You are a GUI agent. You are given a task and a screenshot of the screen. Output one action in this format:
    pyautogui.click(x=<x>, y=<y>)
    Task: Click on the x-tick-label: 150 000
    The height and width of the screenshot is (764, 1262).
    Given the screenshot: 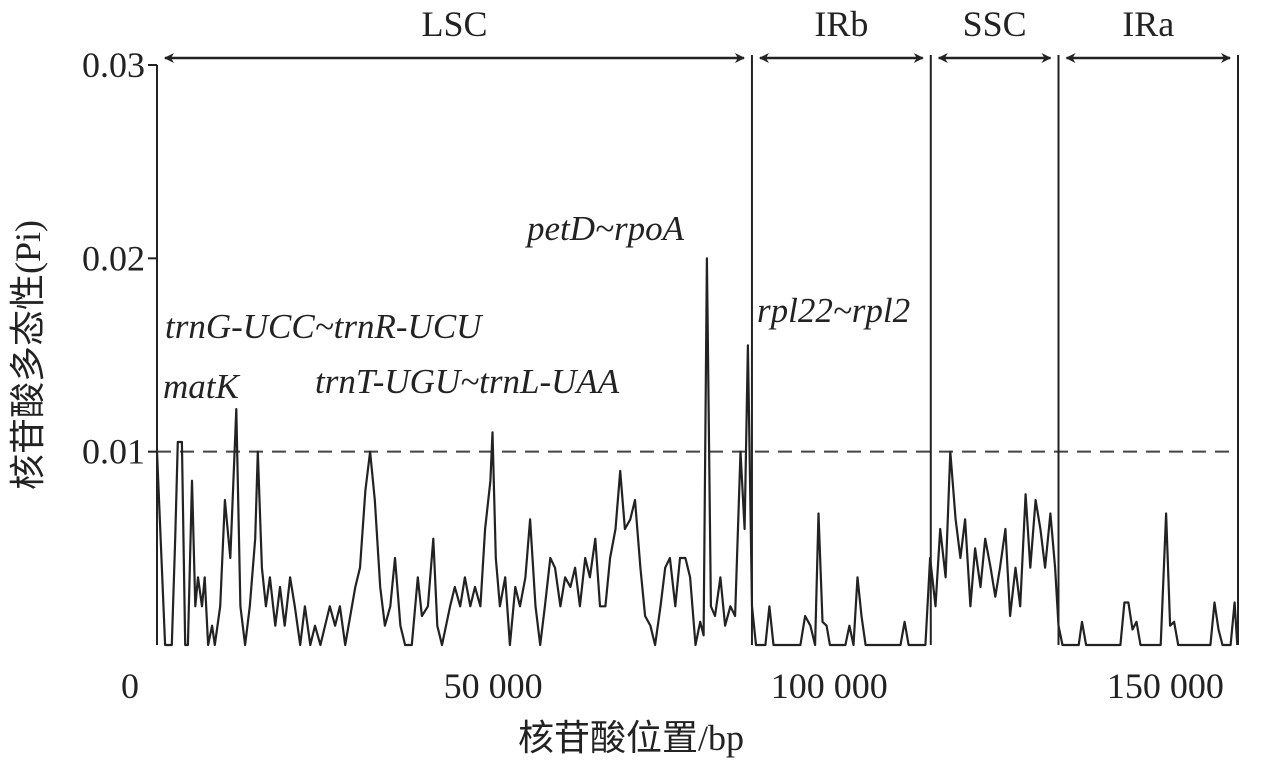 What is the action you would take?
    pyautogui.click(x=1165, y=686)
    